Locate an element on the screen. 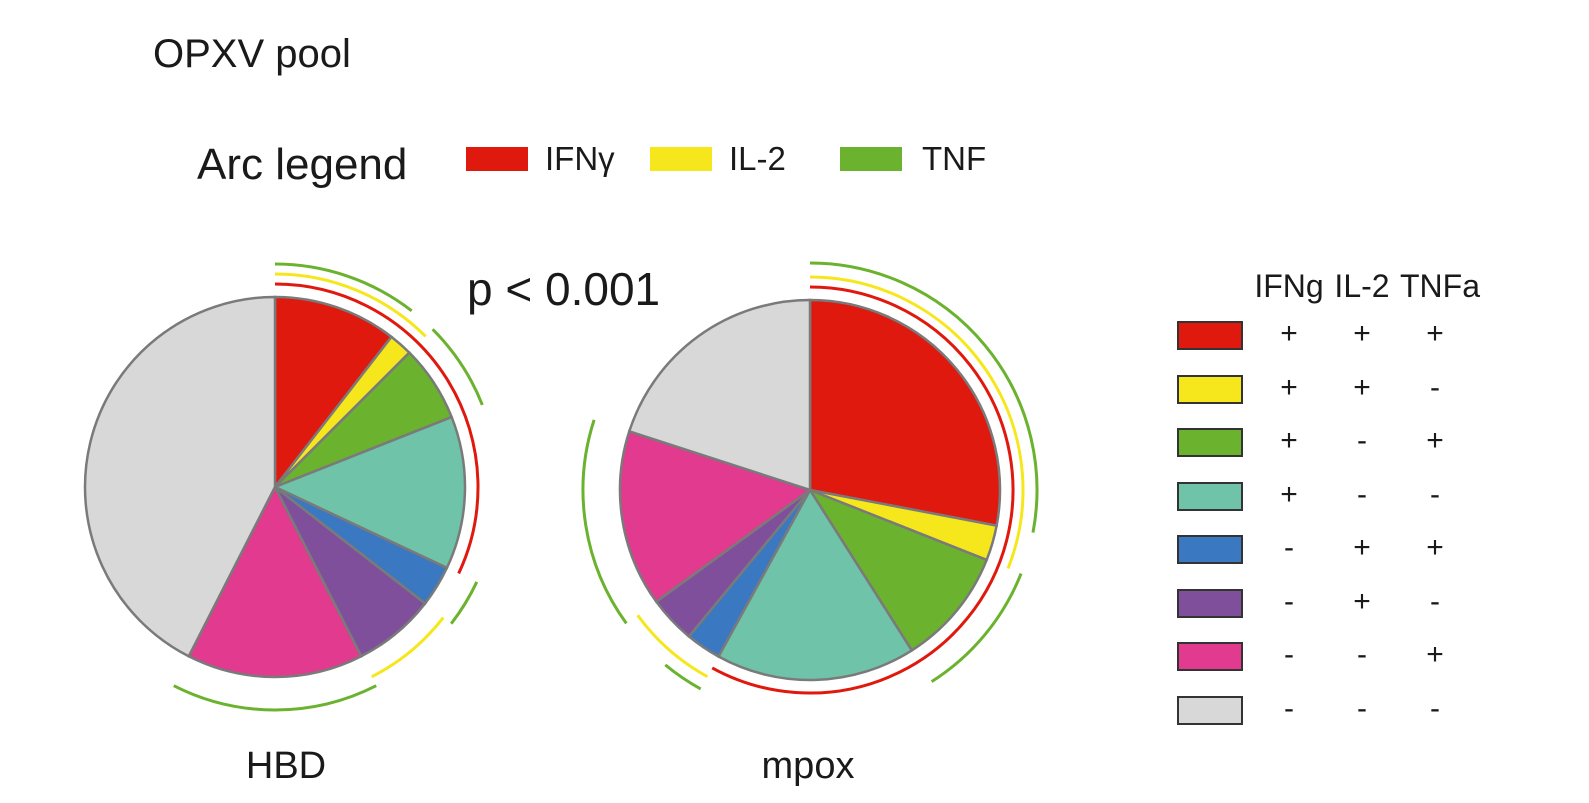 This screenshot has width=1589, height=803. table-header-tnfa: TNFa is located at coordinates (1440, 286).